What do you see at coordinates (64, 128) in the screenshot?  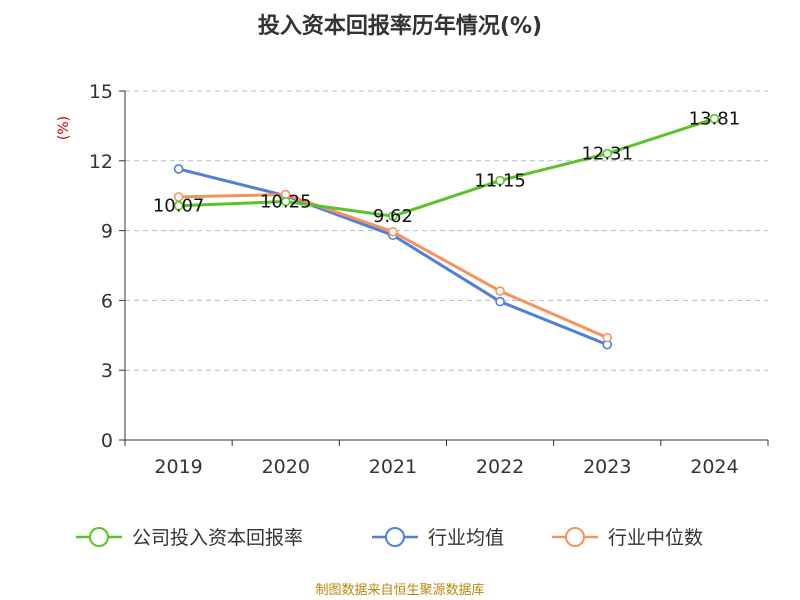 I see `y-axis-unit-label: (%)` at bounding box center [64, 128].